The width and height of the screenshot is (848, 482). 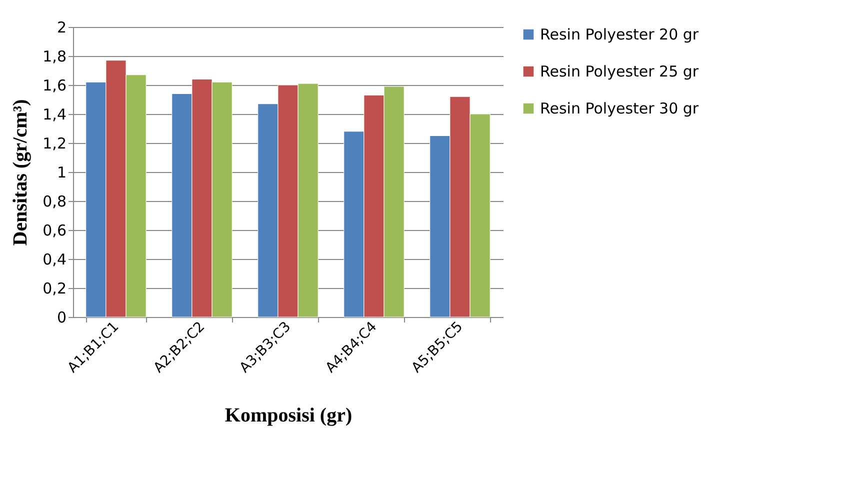 I want to click on y-tick-label: 1,2, so click(x=54, y=143).